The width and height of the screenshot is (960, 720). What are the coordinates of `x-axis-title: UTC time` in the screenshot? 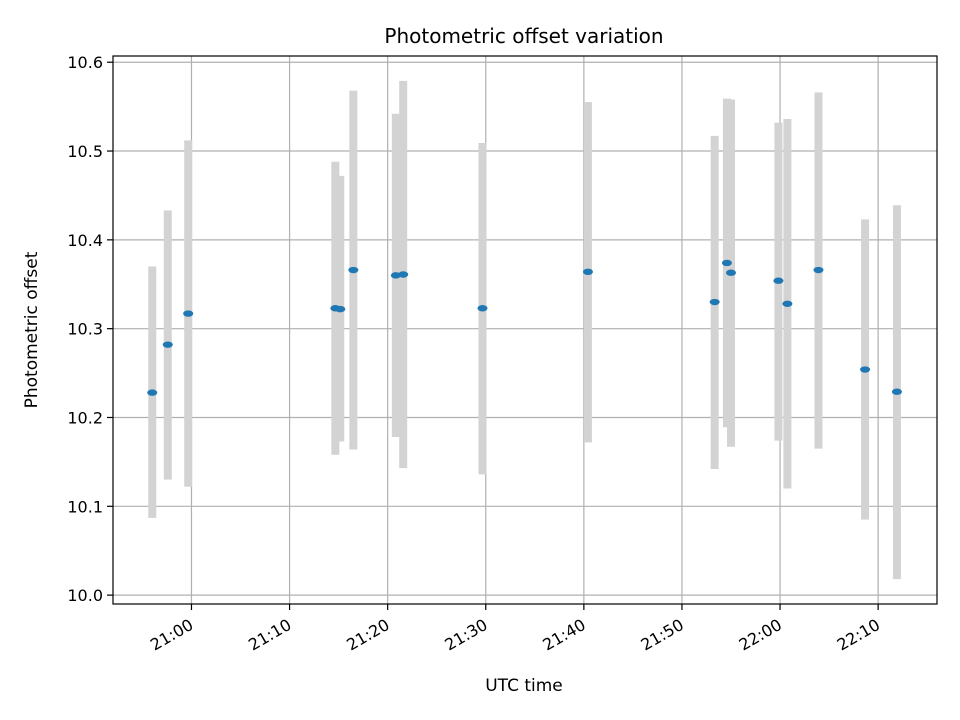 It's located at (524, 686).